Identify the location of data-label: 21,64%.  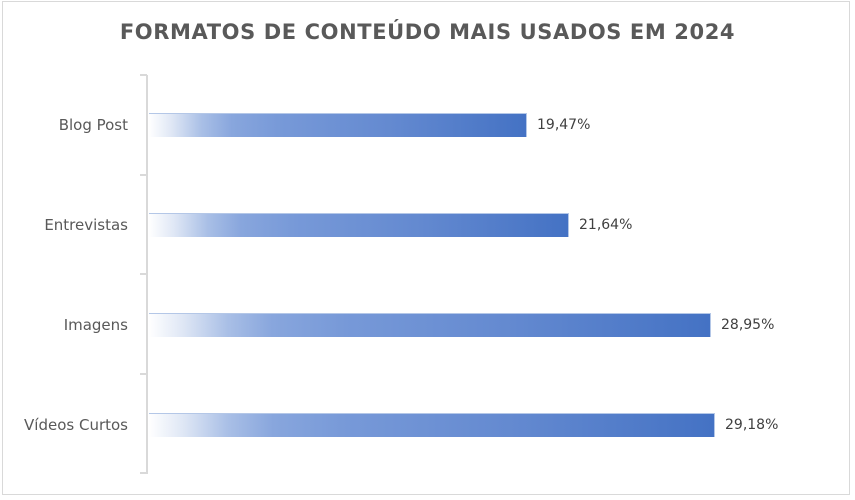
(606, 225).